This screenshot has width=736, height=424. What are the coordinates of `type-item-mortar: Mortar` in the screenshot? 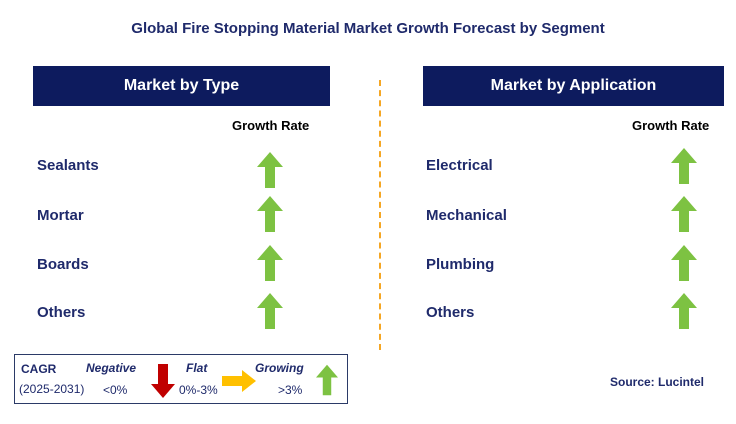 It's located at (60, 215).